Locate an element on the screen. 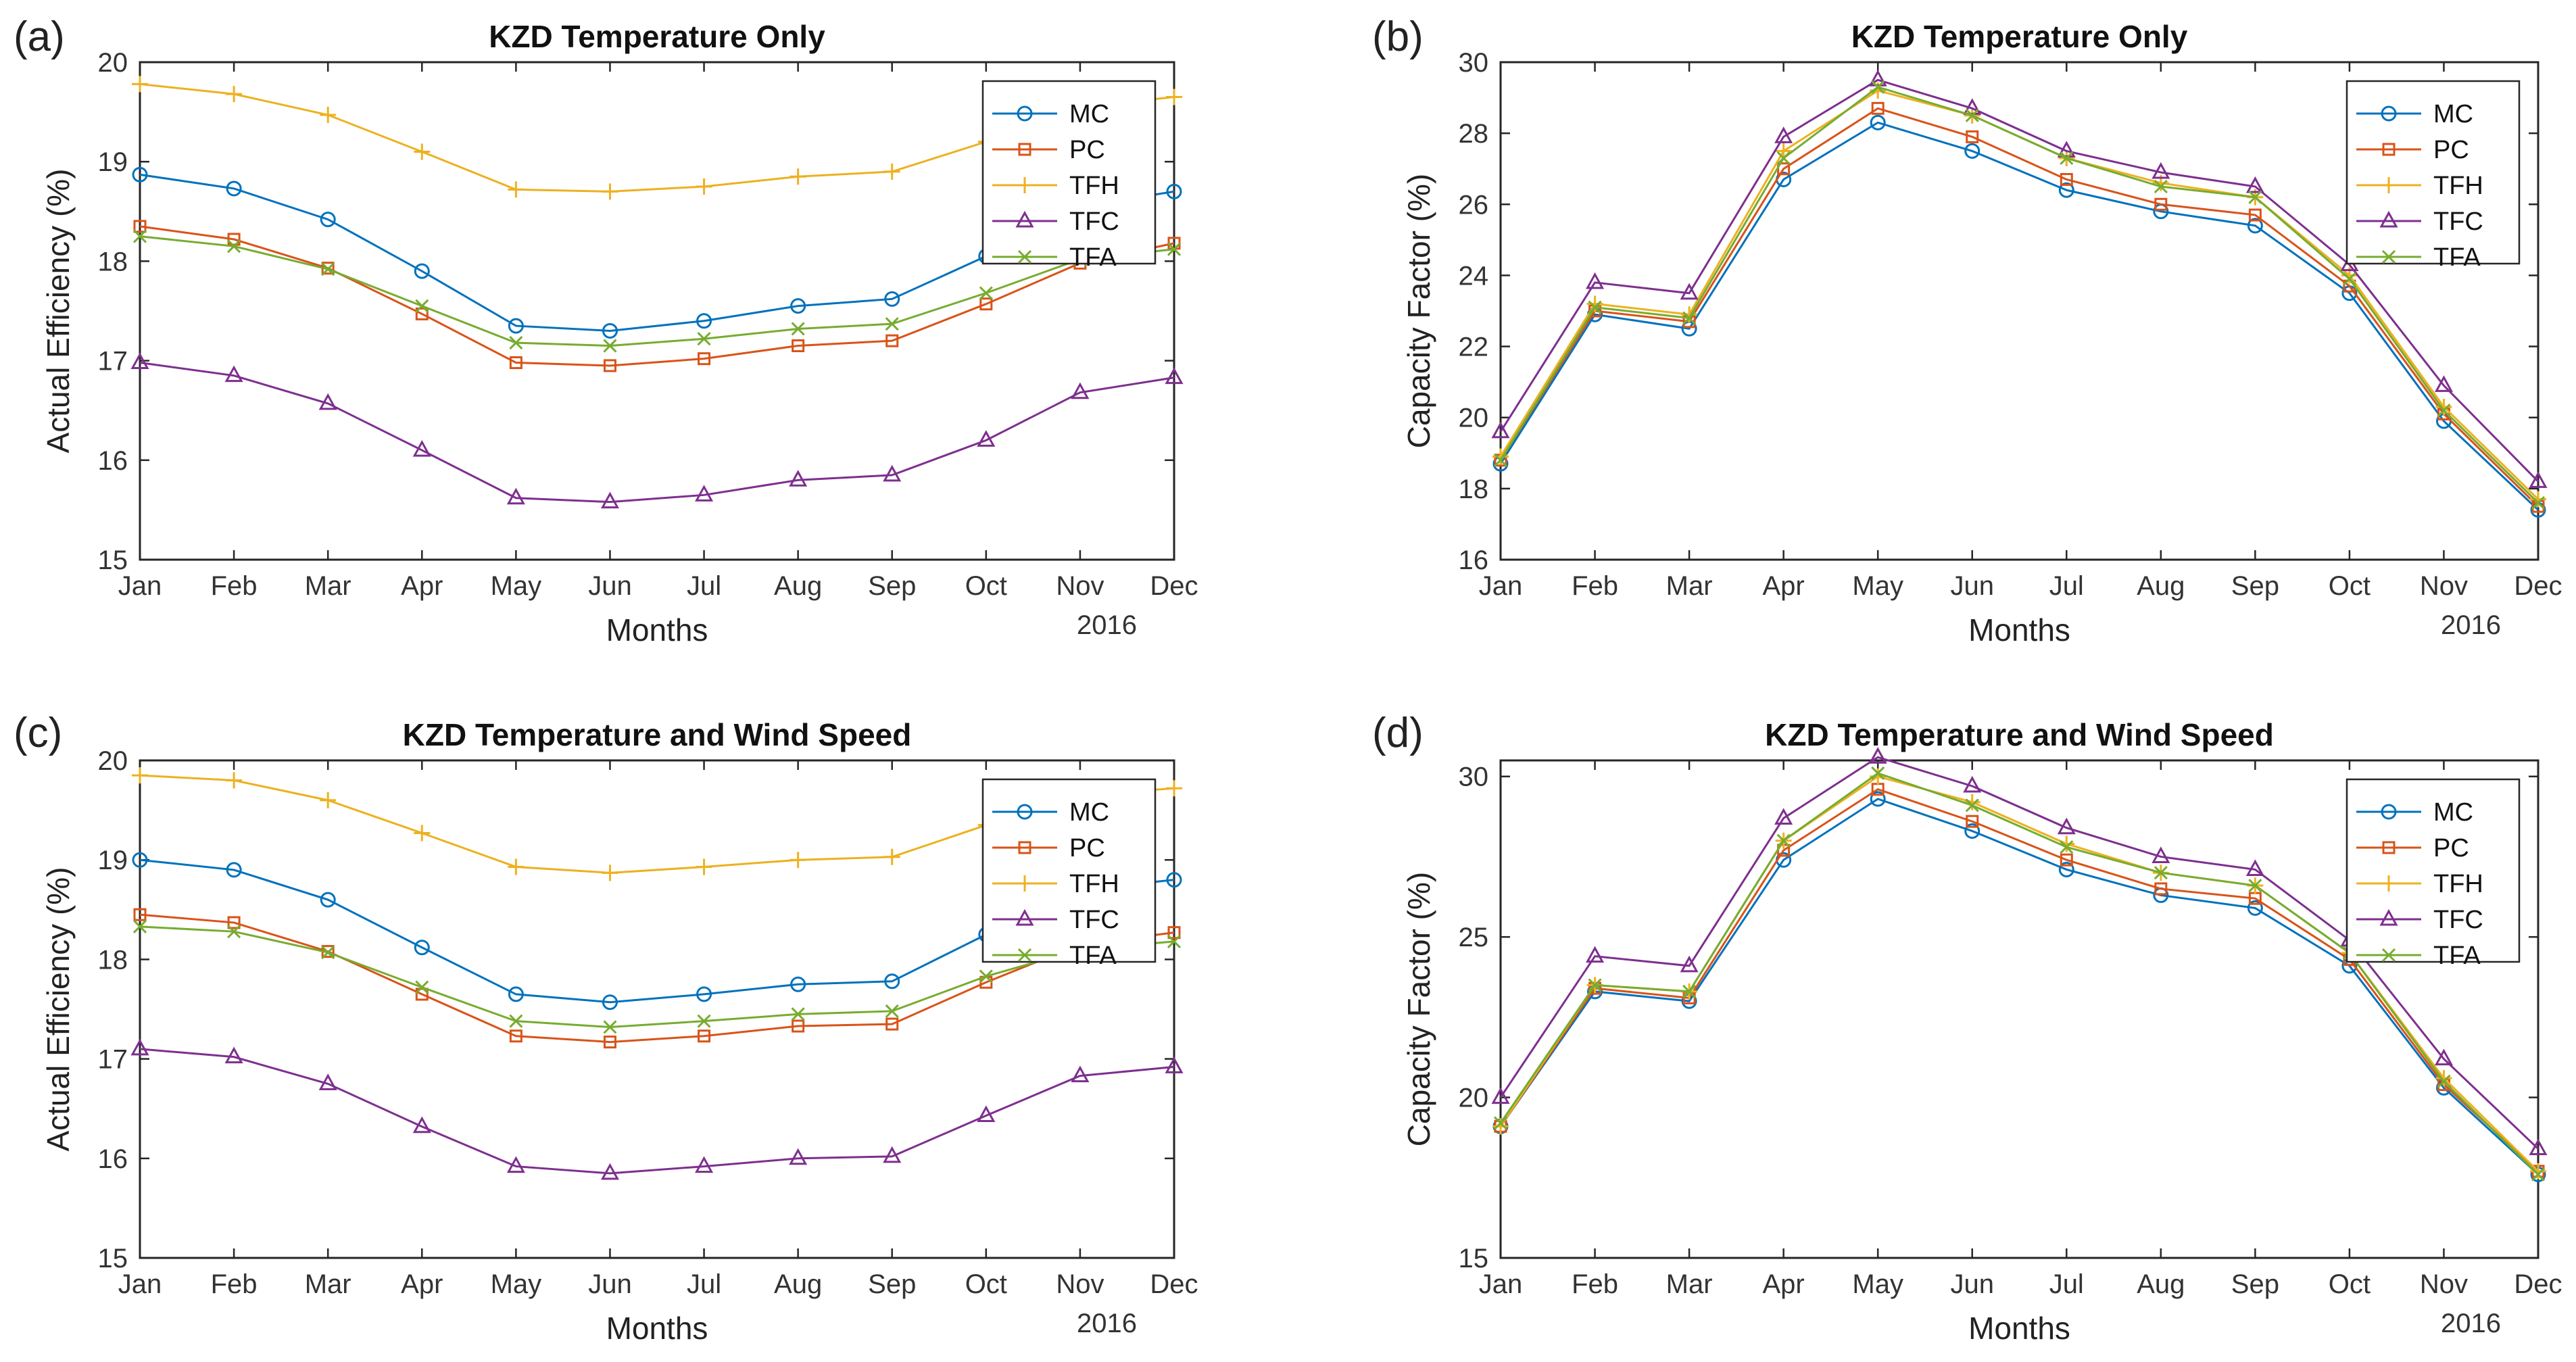 The width and height of the screenshot is (2576, 1362). series-line-tfc is located at coordinates (2019, 280).